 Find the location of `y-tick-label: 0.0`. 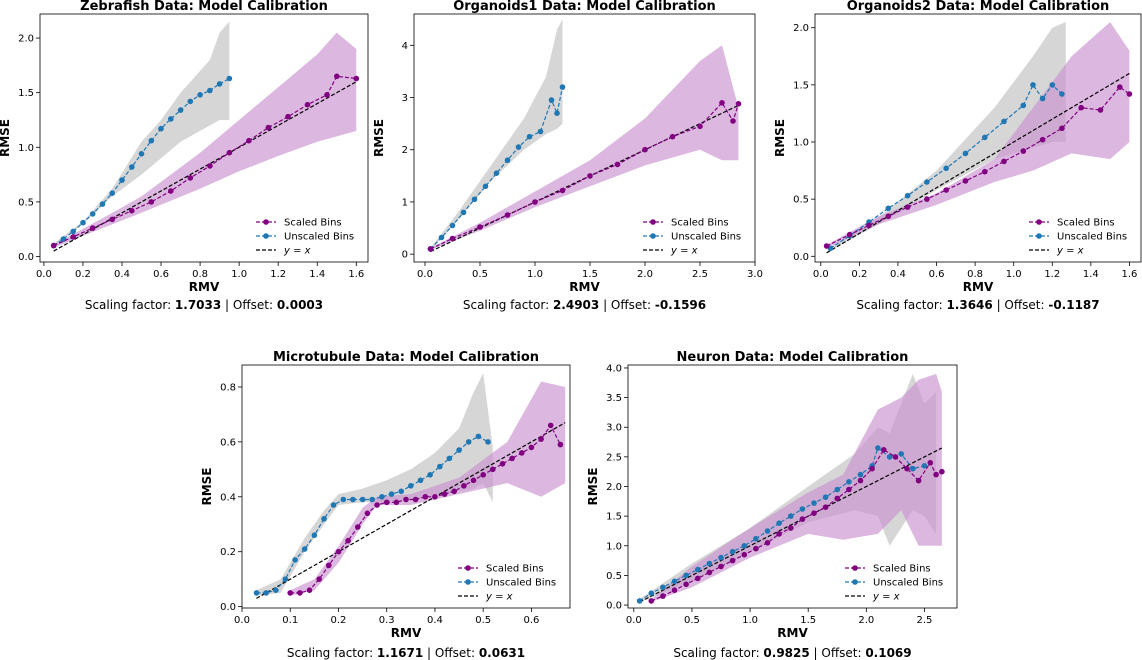

y-tick-label: 0.0 is located at coordinates (228, 607).